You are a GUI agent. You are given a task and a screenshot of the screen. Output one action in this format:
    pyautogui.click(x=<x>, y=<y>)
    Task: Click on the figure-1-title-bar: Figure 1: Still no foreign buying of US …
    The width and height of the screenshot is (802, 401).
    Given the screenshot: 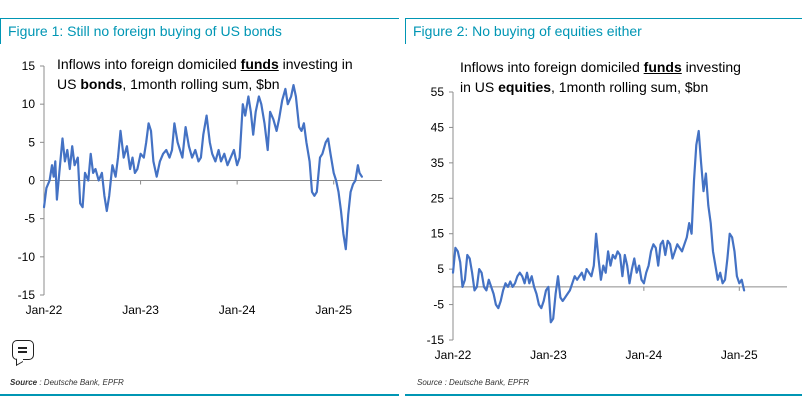 What is the action you would take?
    pyautogui.click(x=199, y=31)
    